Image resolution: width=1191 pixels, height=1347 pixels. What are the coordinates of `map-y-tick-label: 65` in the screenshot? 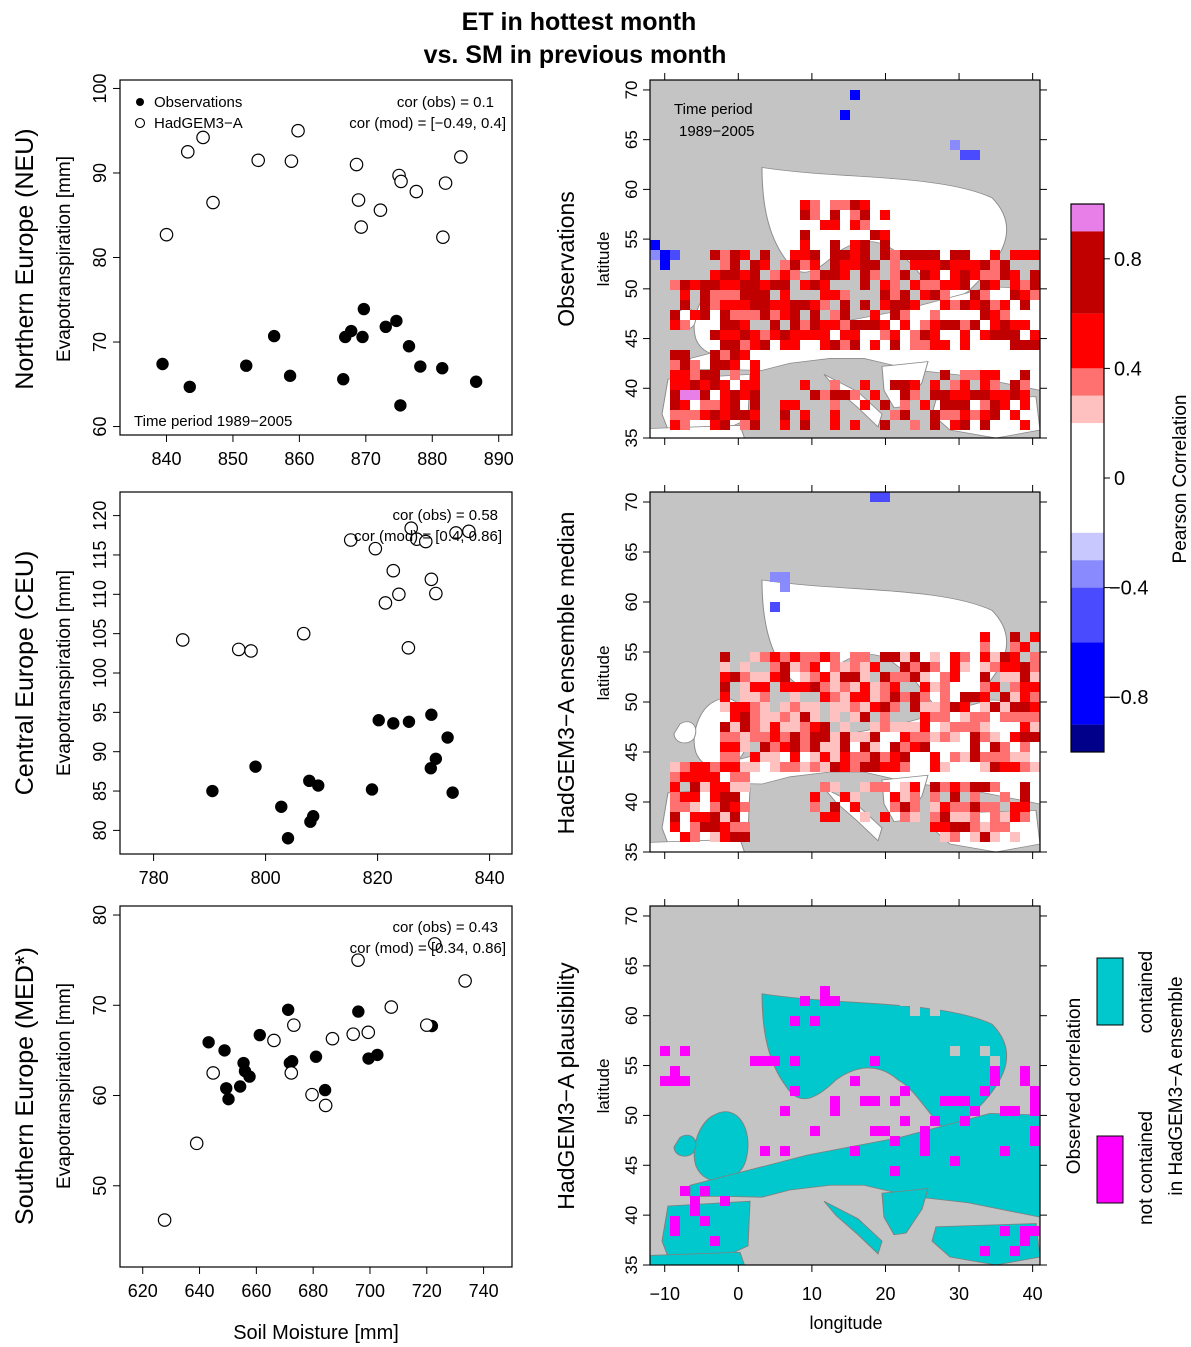 It's located at (631, 552).